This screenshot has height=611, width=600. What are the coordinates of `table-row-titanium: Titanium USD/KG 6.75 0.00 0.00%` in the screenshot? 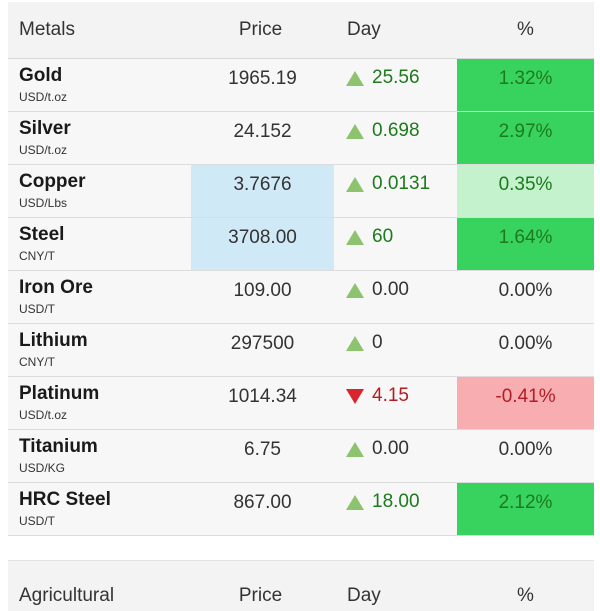 It's located at (301, 456).